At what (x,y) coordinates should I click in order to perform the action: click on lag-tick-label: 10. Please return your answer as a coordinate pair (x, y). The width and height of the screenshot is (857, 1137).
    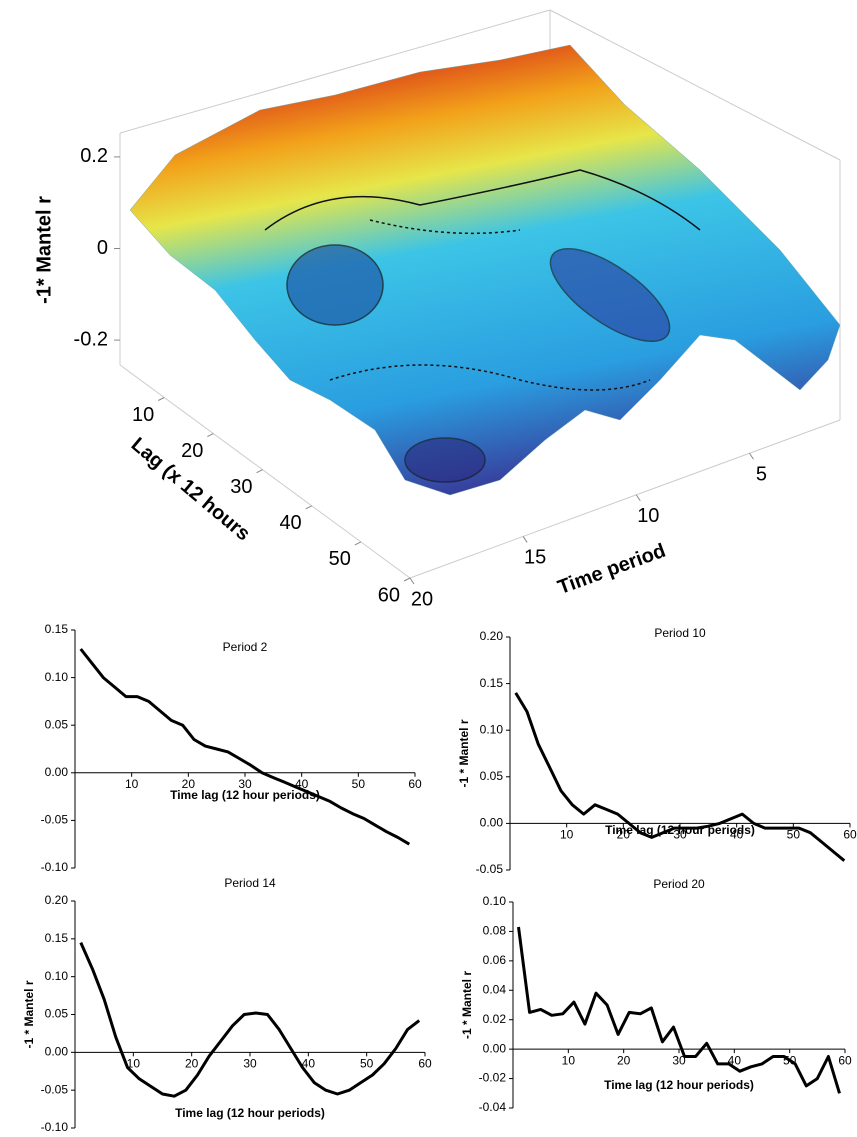
    Looking at the image, I should click on (143, 415).